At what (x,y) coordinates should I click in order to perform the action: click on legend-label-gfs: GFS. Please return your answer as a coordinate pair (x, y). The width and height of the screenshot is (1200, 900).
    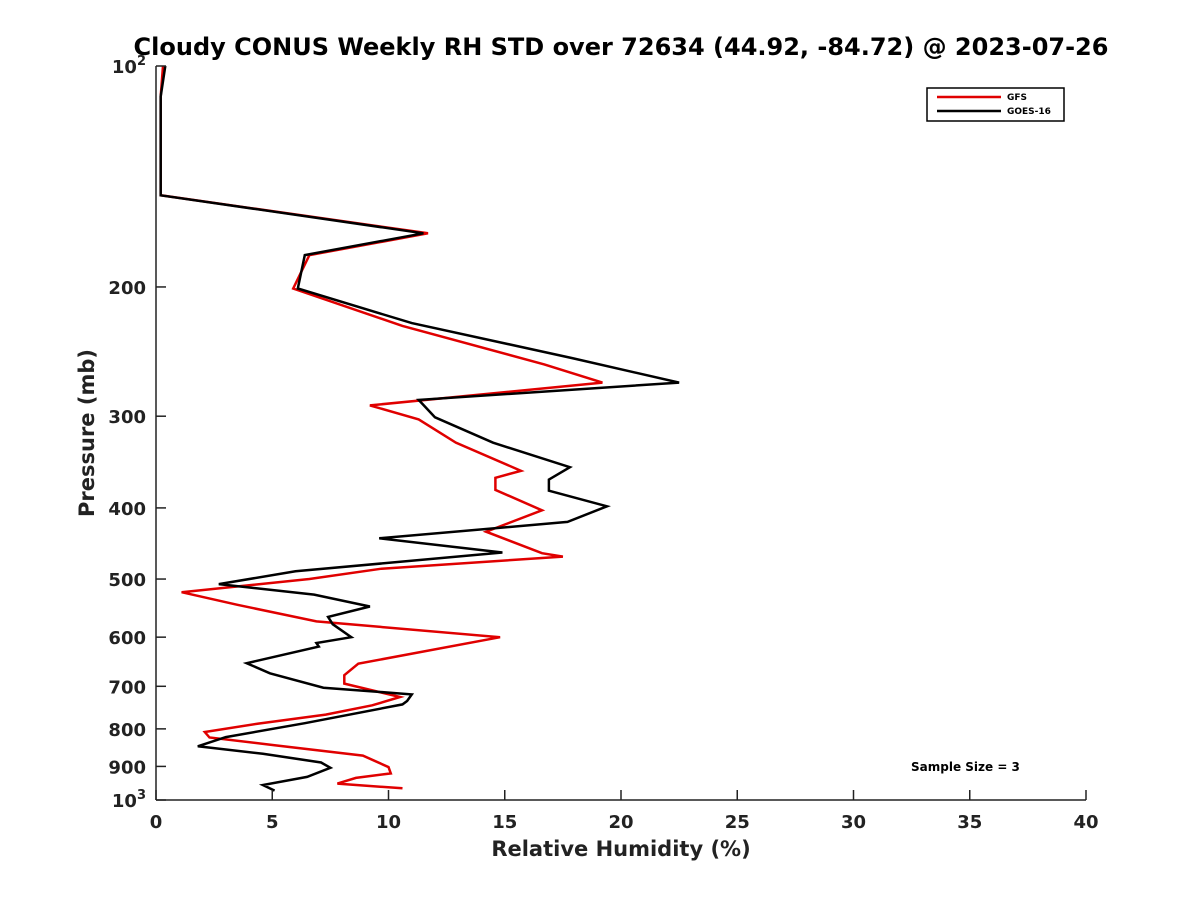
    Looking at the image, I should click on (1017, 98).